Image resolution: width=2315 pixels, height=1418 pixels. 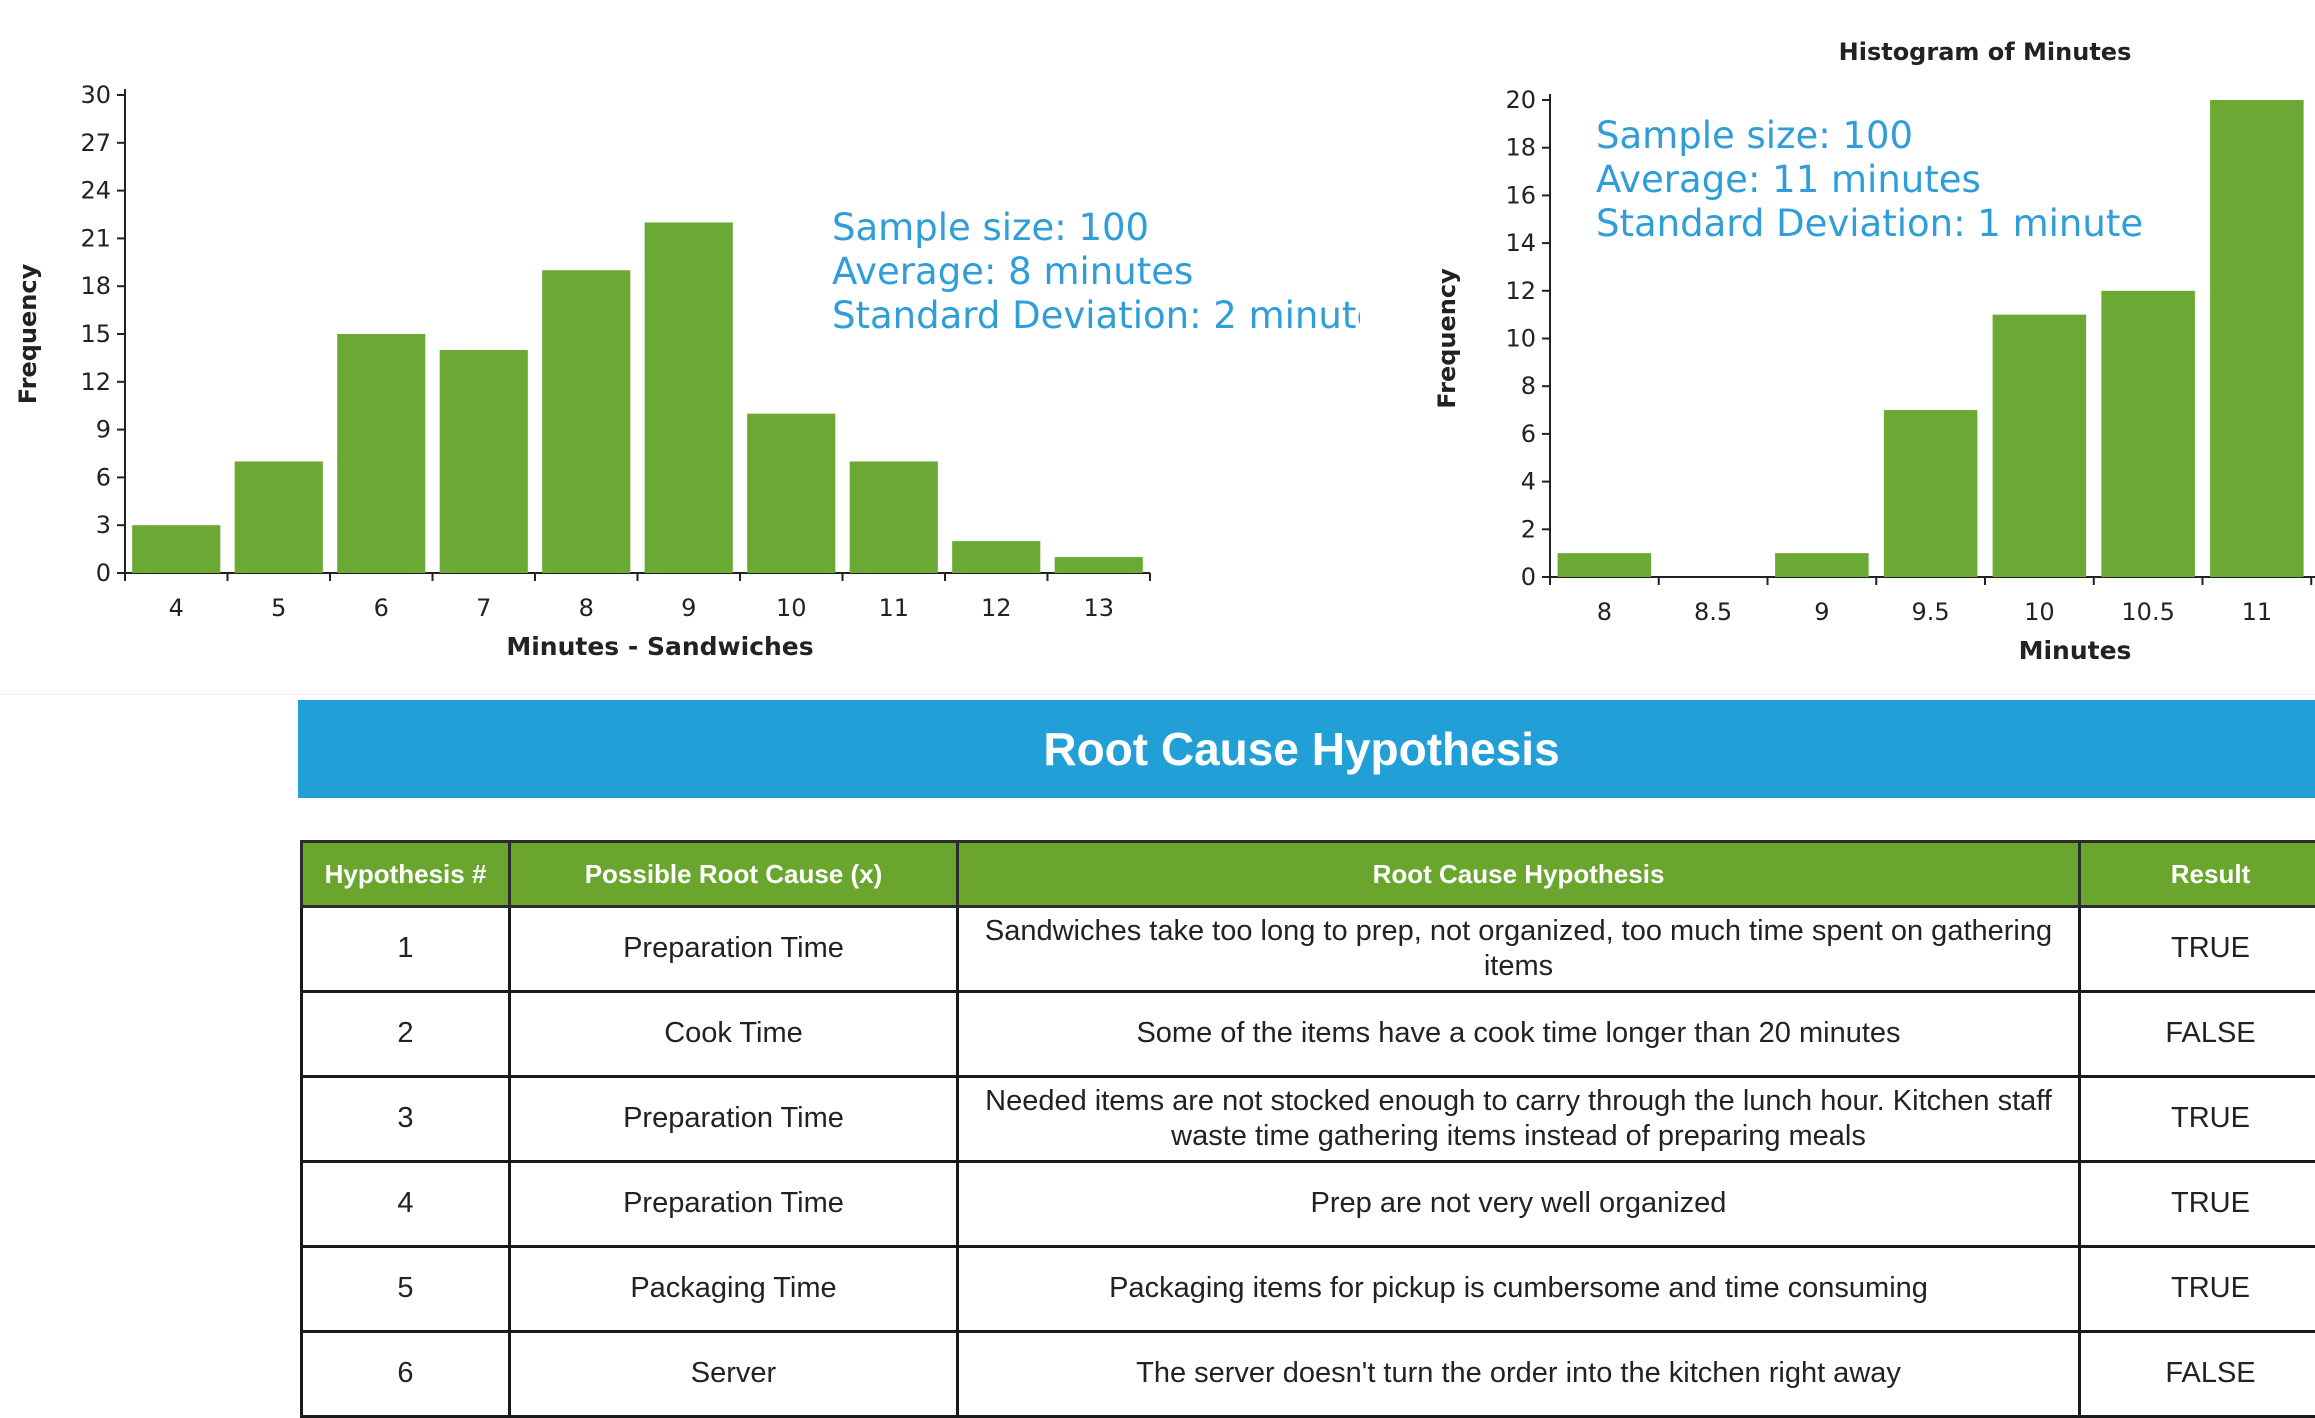 What do you see at coordinates (1520, 339) in the screenshot?
I see `y-tick-label: 10` at bounding box center [1520, 339].